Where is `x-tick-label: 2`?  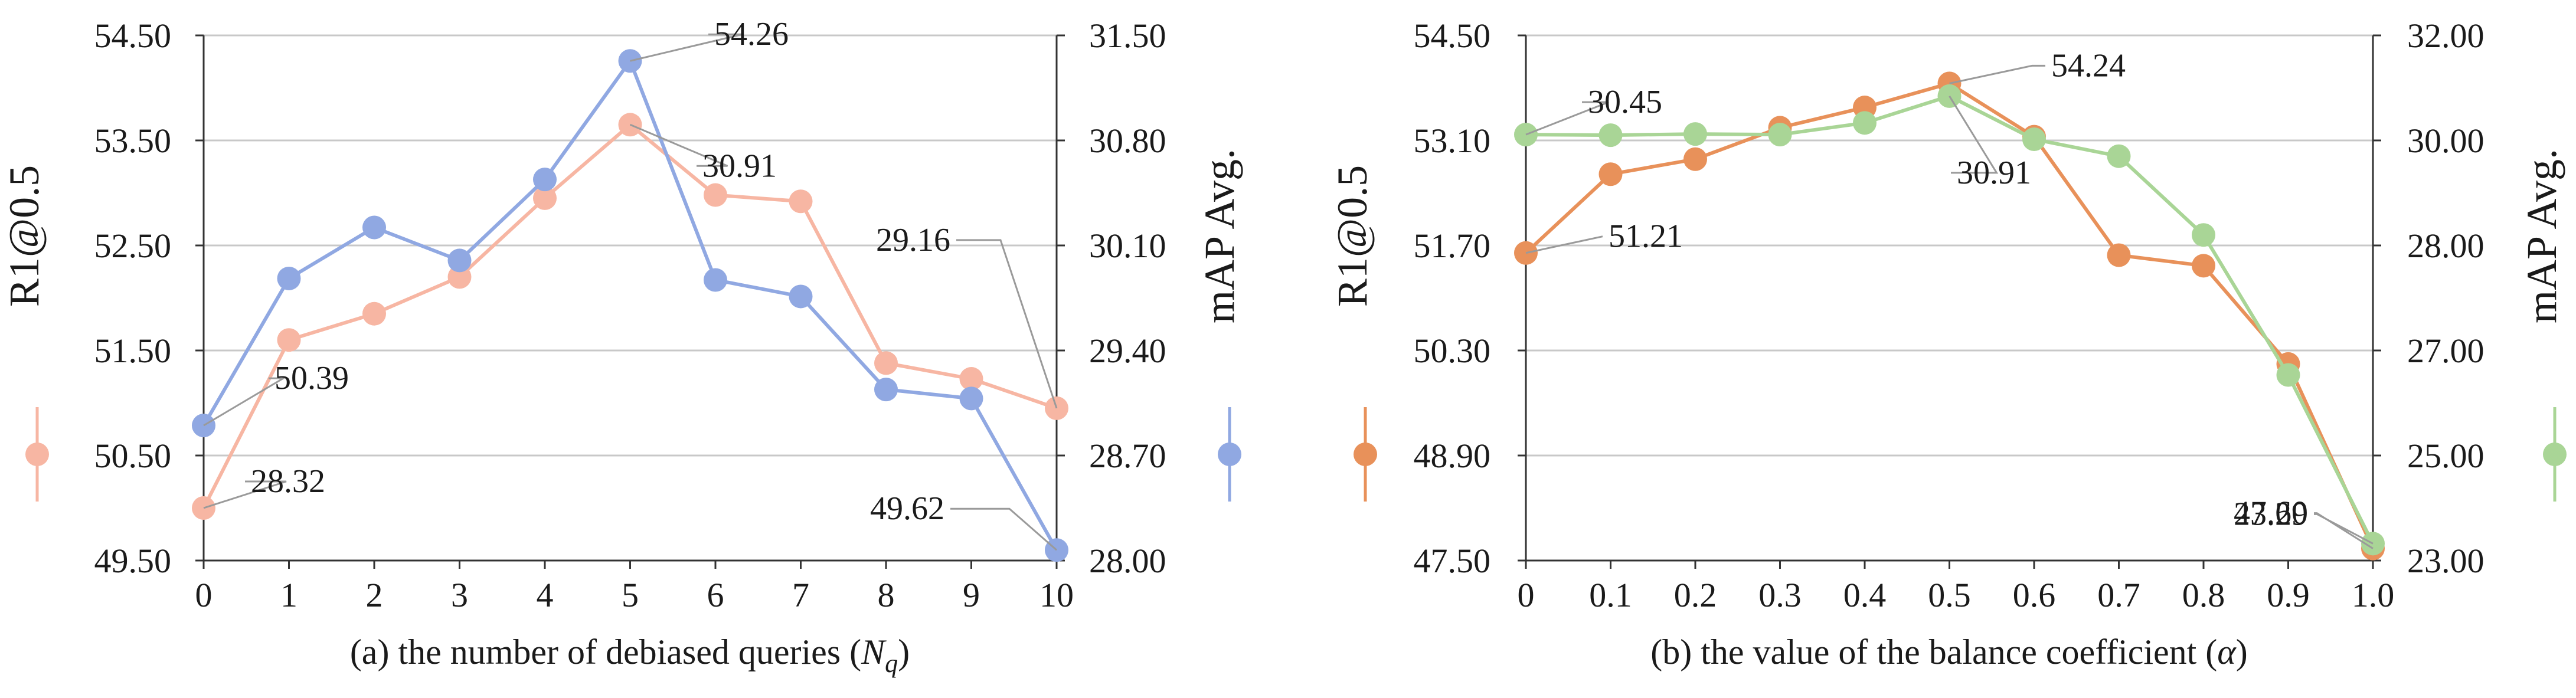
x-tick-label: 2 is located at coordinates (374, 595).